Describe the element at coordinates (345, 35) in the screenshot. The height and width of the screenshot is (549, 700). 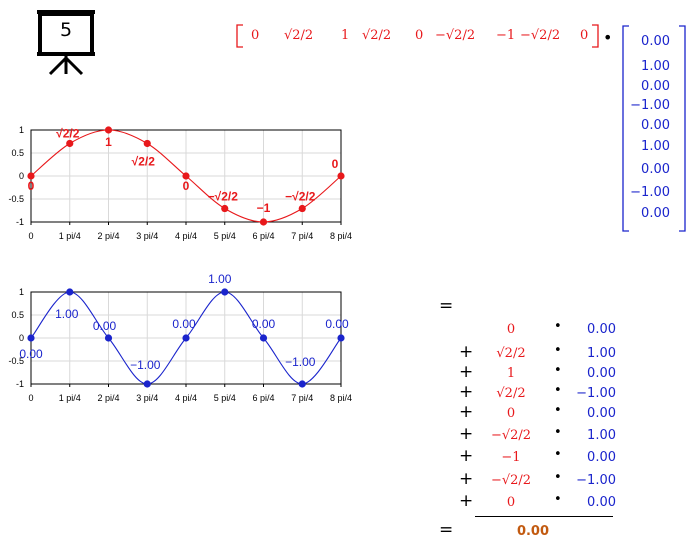
I see `row-vector-entry: 1` at that location.